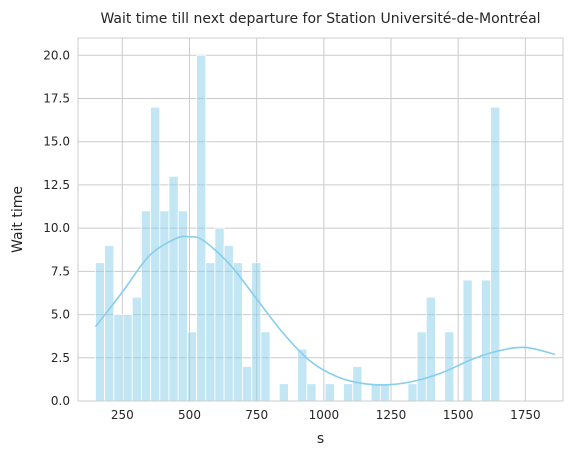 The width and height of the screenshot is (579, 457). I want to click on y-axis-label: Wait time, so click(18, 219).